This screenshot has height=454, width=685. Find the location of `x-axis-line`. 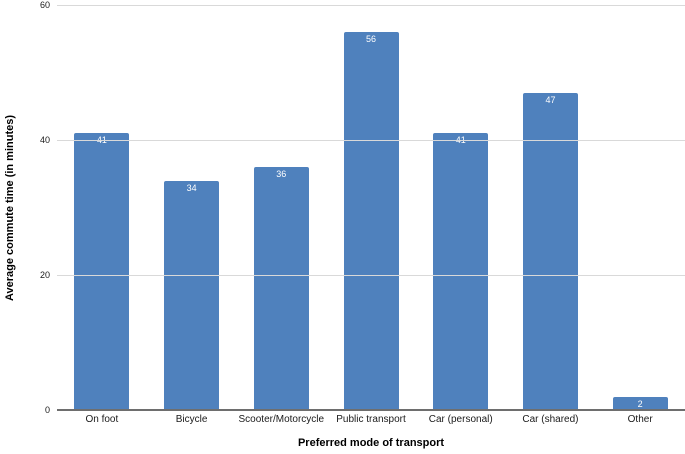

x-axis-line is located at coordinates (371, 410).